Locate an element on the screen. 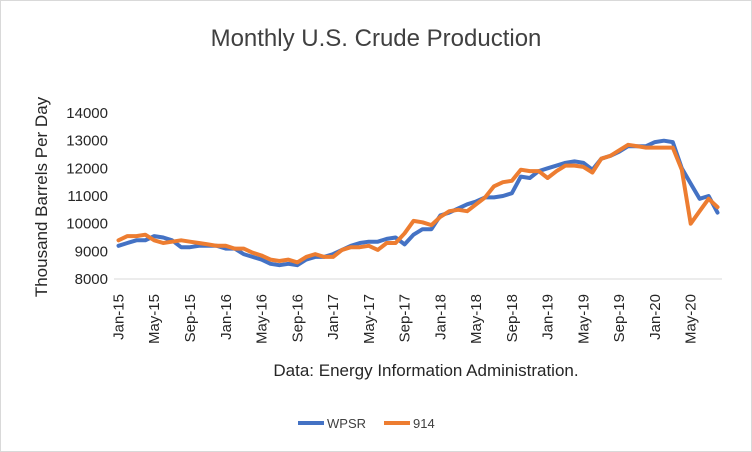 This screenshot has height=452, width=752. y-tick-label: 9000 is located at coordinates (91, 251).